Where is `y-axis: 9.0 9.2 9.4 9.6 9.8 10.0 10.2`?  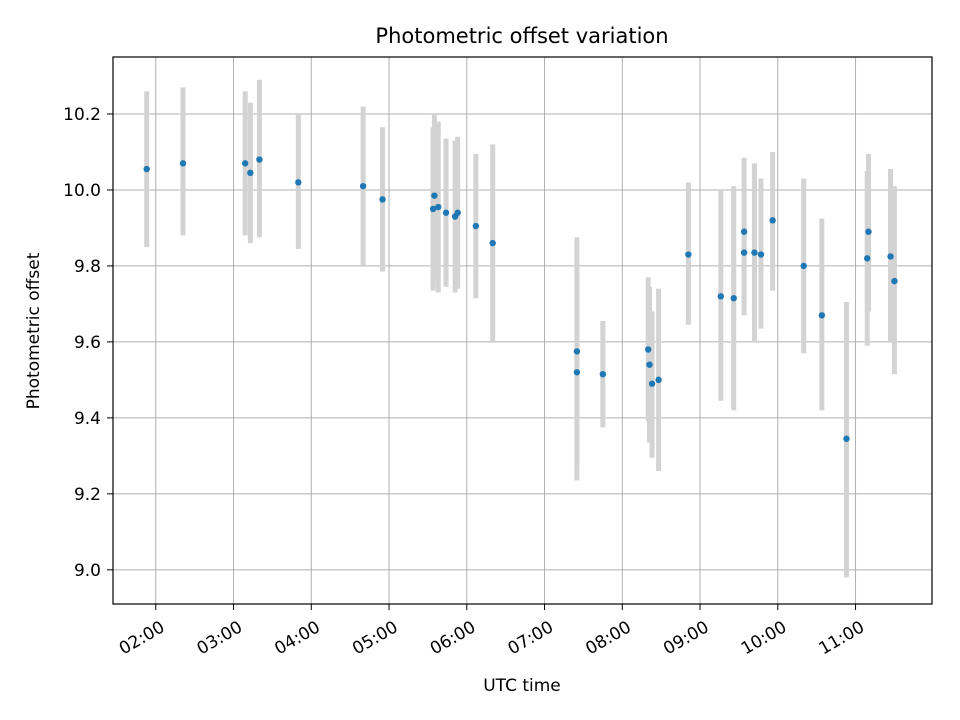
y-axis: 9.0 9.2 9.4 9.6 9.8 10.0 10.2 is located at coordinates (88, 343).